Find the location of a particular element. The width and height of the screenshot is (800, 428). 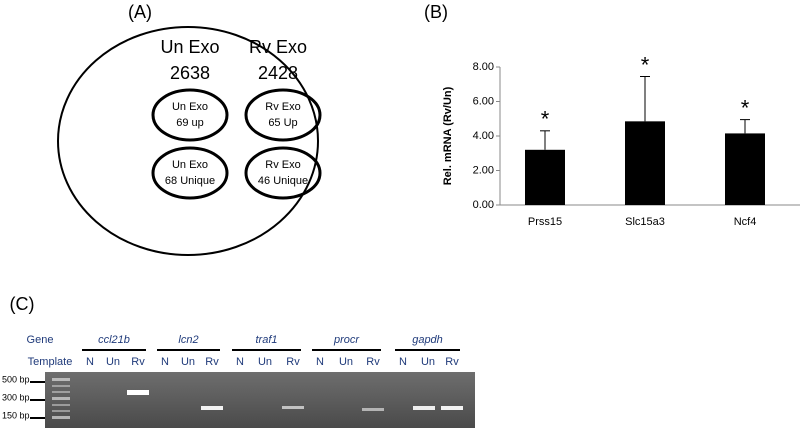

y-tick-label: 6.00 is located at coordinates (483, 101).